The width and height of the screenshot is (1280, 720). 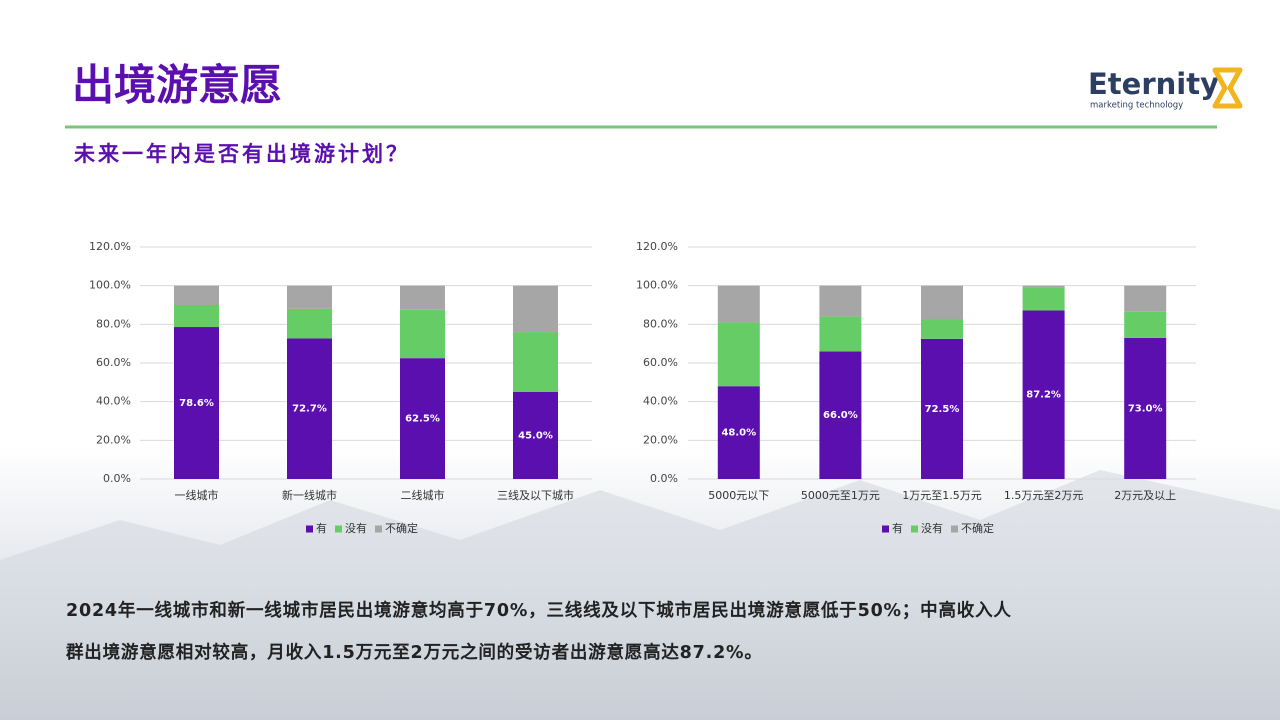 I want to click on logo-name: Eternity, so click(x=1153, y=84).